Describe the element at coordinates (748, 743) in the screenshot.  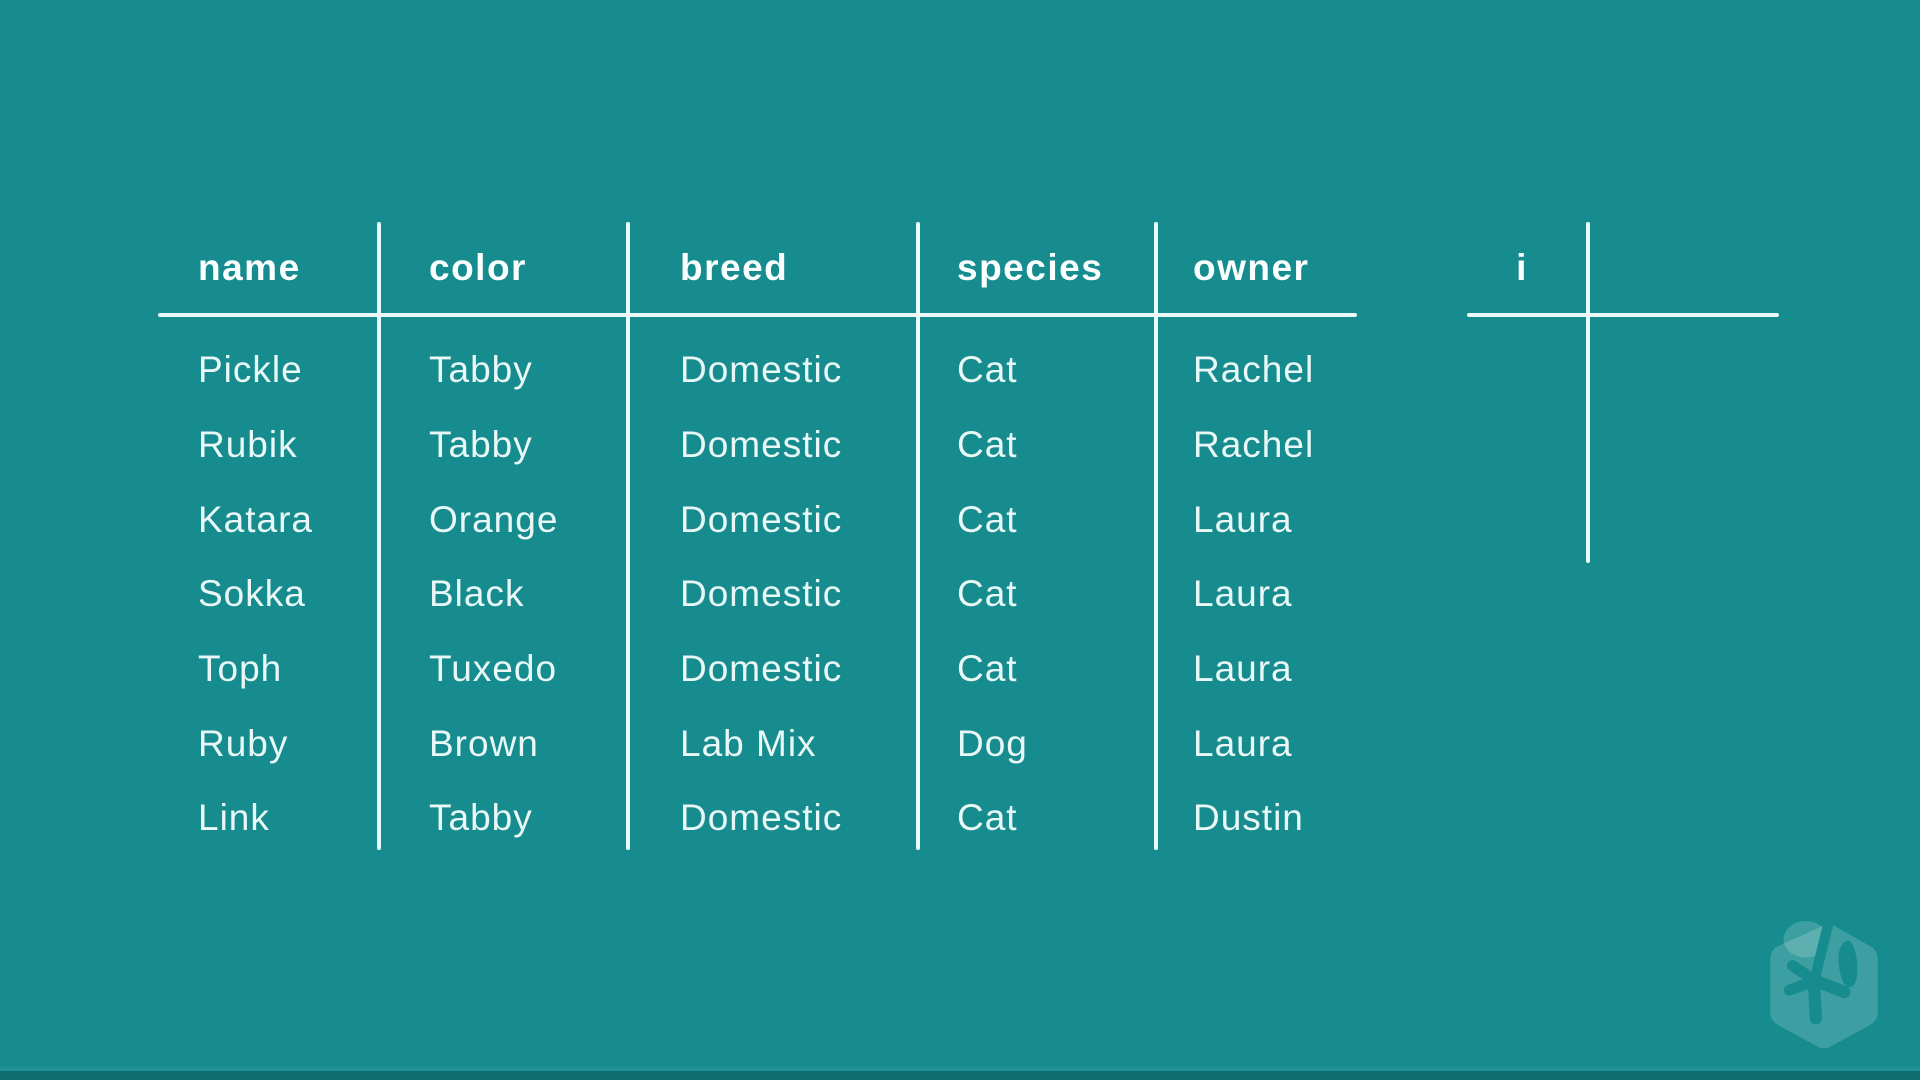
I see `cell-breed: Lab Mix` at that location.